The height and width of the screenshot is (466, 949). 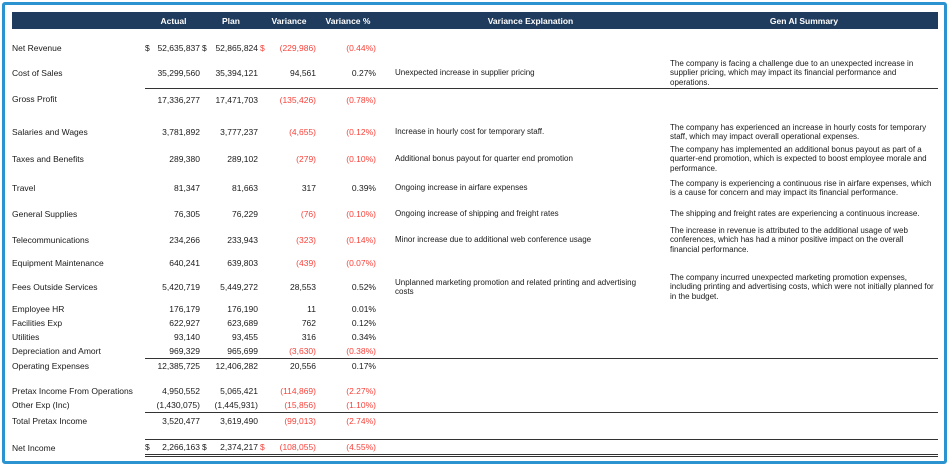 I want to click on variance-pct-value: (4.55%), so click(x=361, y=447).